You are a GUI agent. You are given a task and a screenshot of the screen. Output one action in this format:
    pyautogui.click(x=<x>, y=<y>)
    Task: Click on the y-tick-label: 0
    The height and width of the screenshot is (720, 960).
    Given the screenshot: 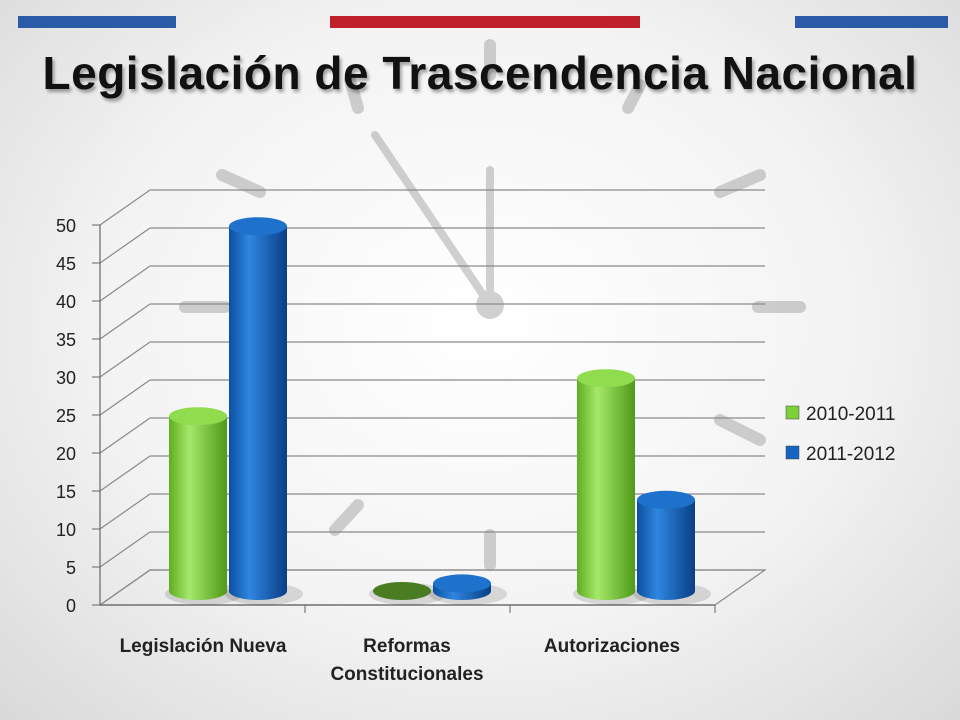 What is the action you would take?
    pyautogui.click(x=71, y=606)
    